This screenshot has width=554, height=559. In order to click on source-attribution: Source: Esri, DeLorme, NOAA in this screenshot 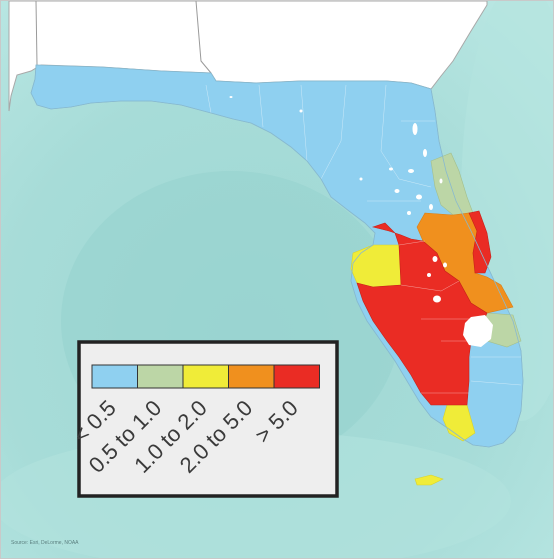, I will do `click(45, 543)`.